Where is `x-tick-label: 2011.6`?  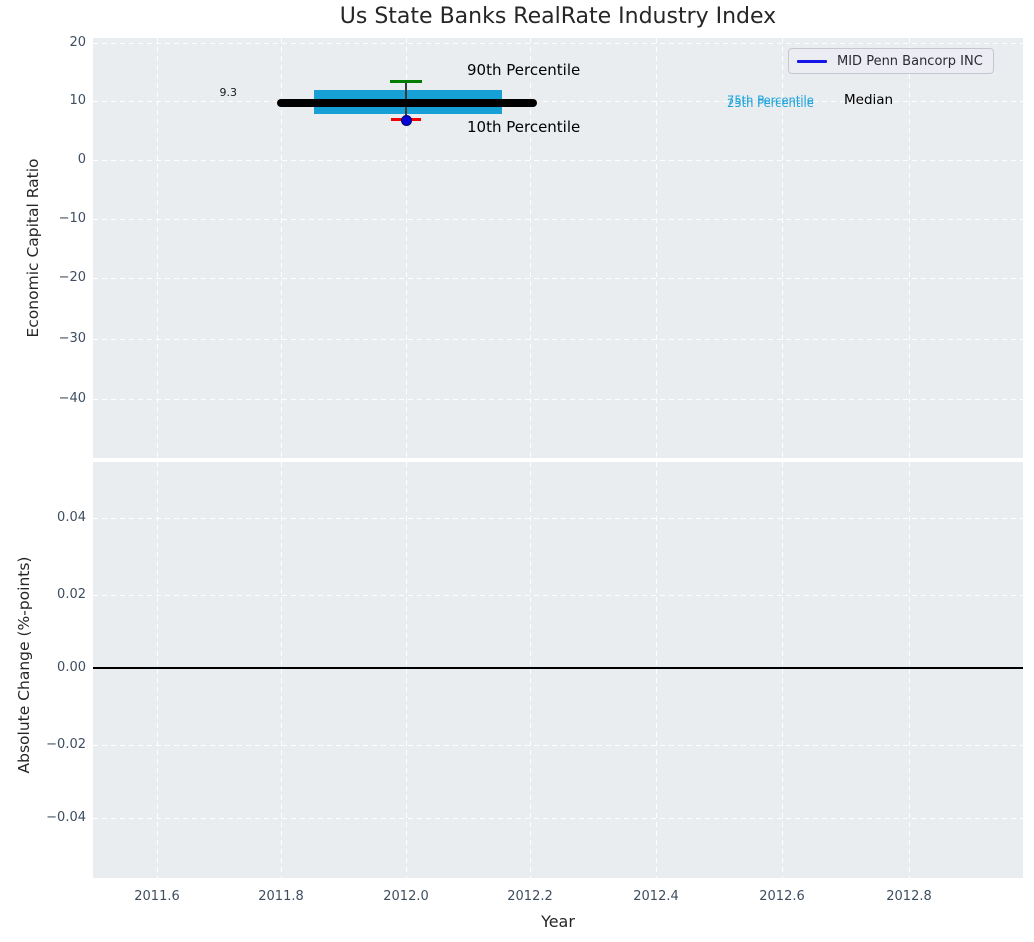 x-tick-label: 2011.6 is located at coordinates (157, 896).